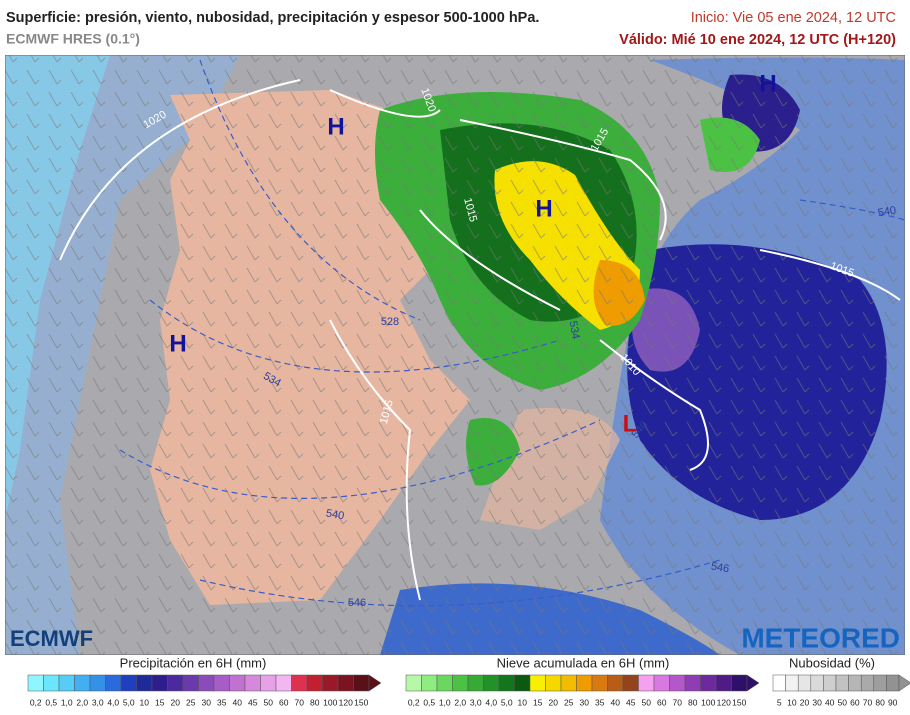 The width and height of the screenshot is (910, 715). What do you see at coordinates (193, 662) in the screenshot?
I see `legend-title: Precipitación en 6H (mm)` at bounding box center [193, 662].